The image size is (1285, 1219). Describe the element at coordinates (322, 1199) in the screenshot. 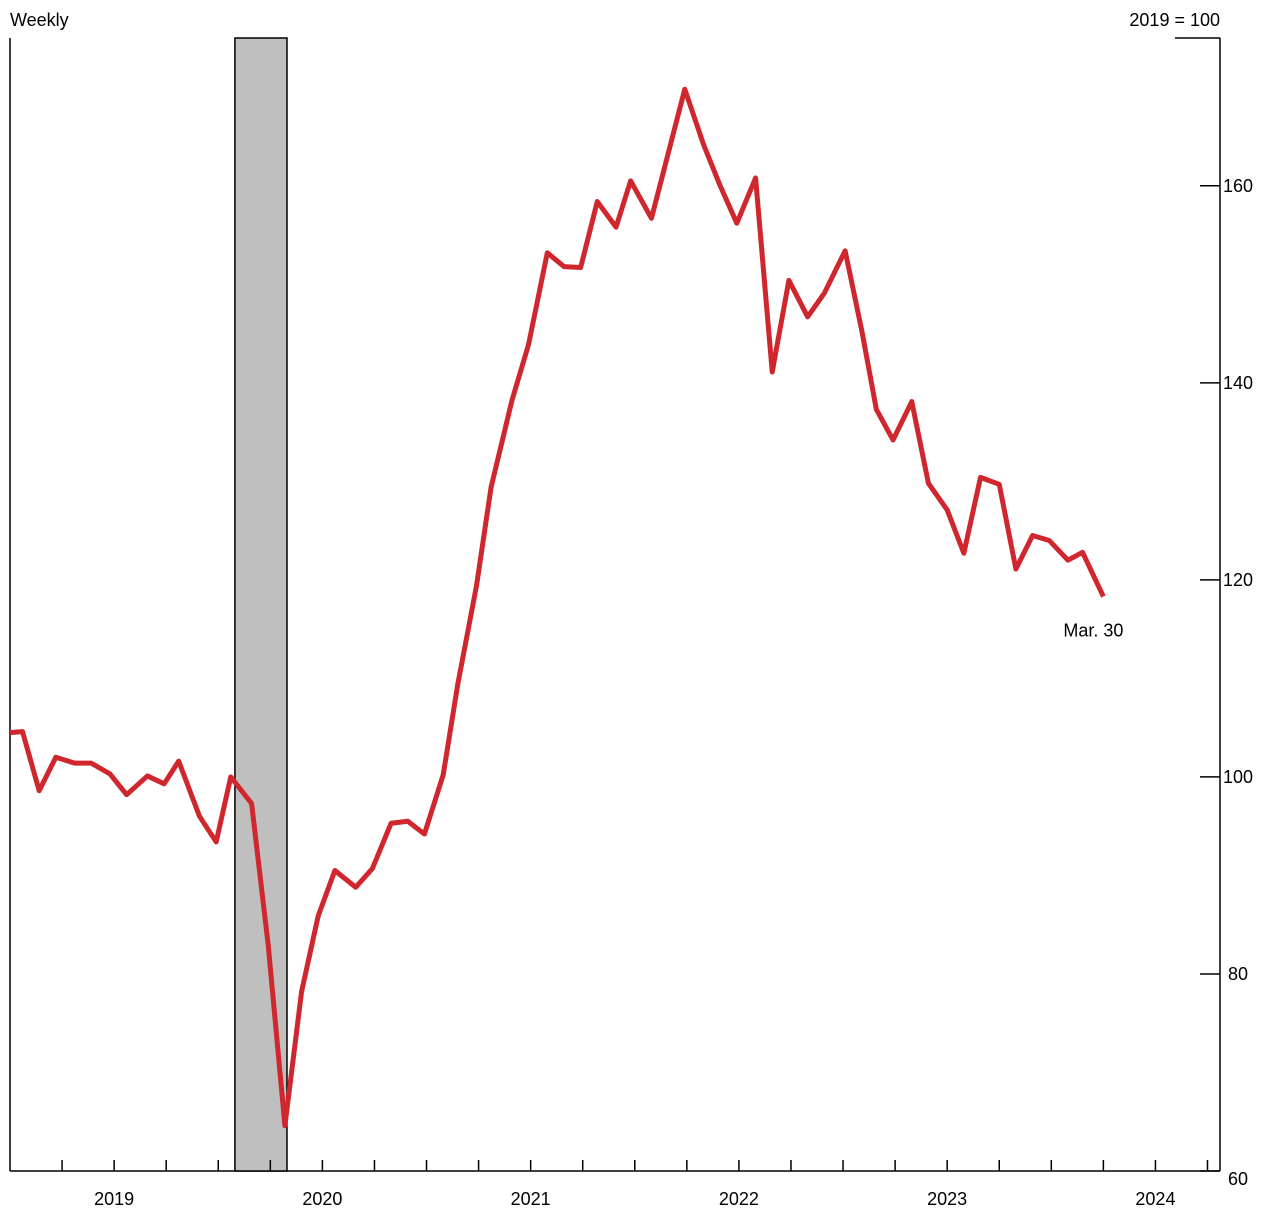

I see `x-tick-label: 2020` at that location.